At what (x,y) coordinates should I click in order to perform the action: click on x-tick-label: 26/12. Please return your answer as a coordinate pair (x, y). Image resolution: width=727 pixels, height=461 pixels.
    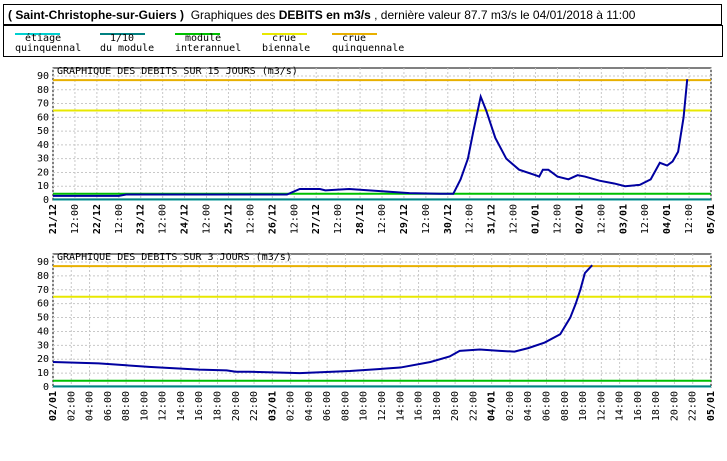
    Looking at the image, I should click on (272, 219).